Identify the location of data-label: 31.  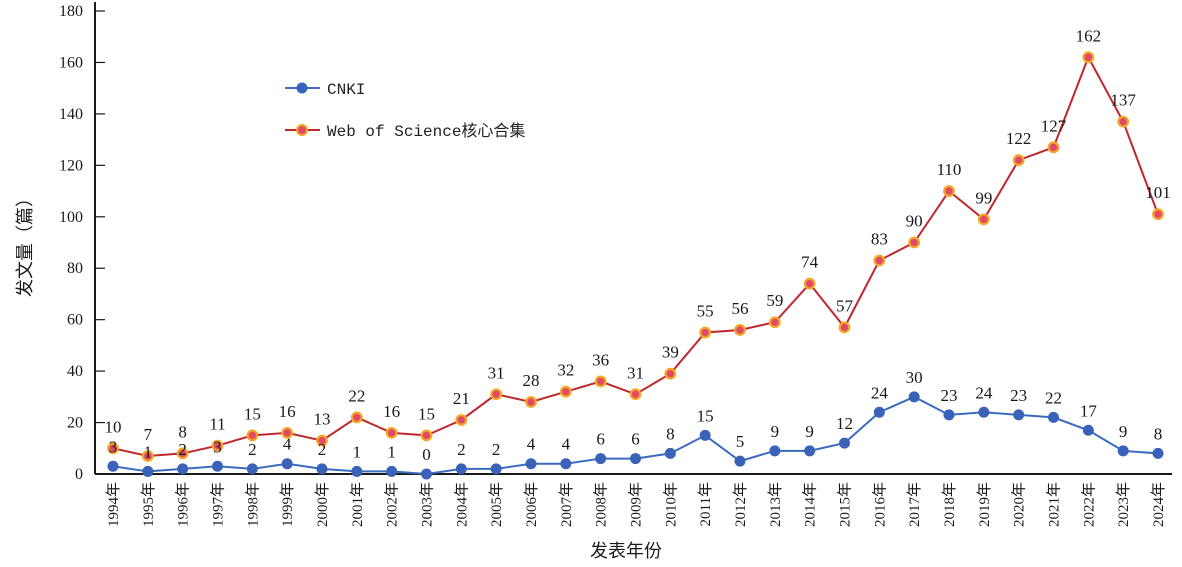
(635, 372).